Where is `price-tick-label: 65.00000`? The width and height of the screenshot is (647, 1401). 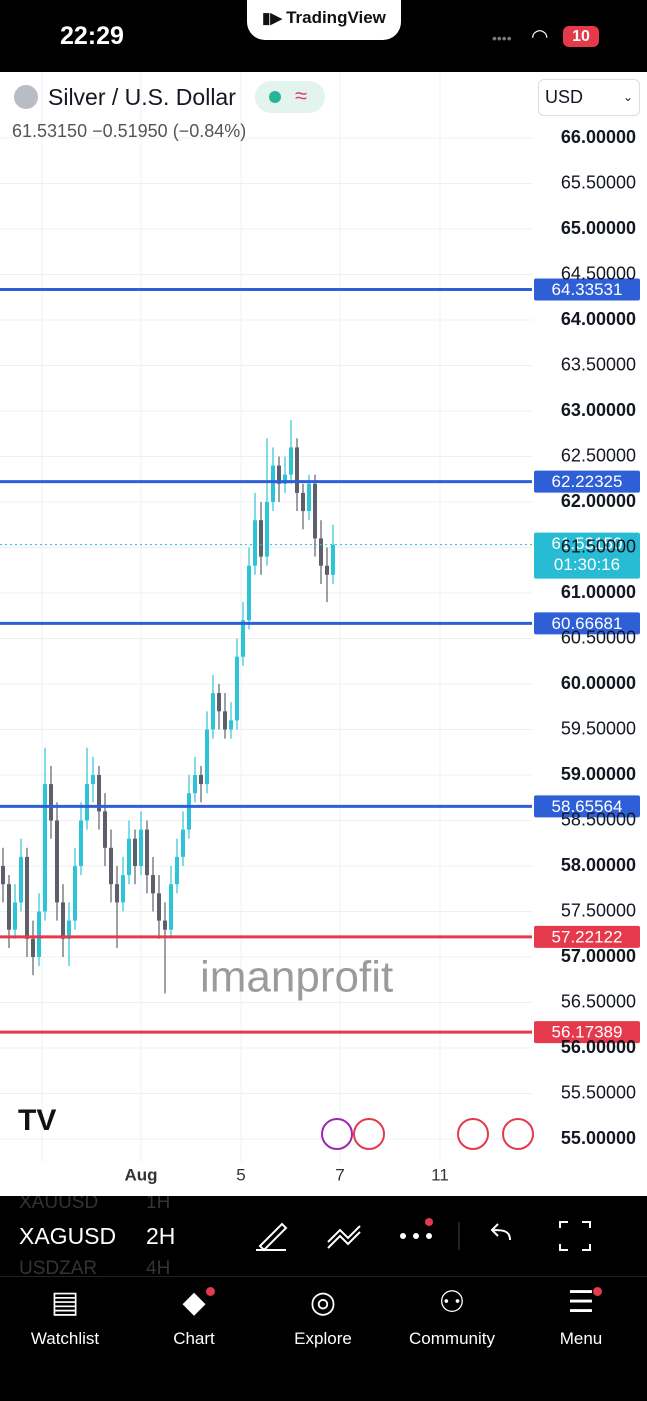
price-tick-label: 65.00000 is located at coordinates (598, 228).